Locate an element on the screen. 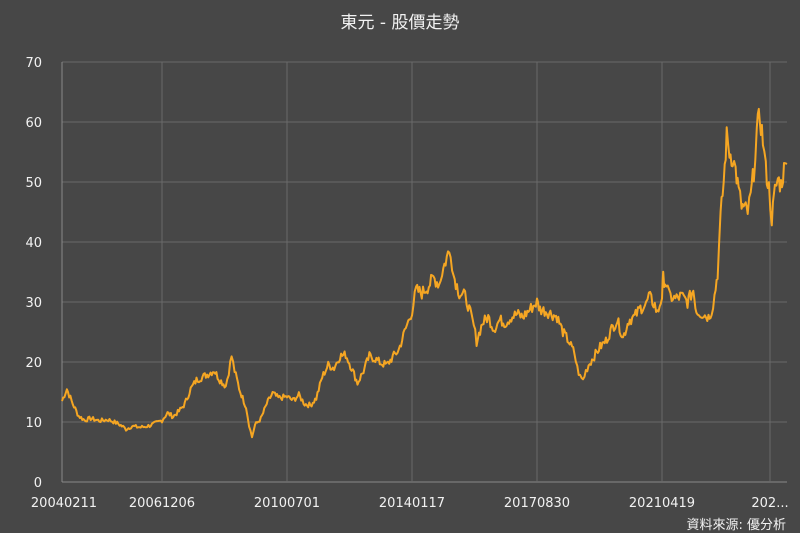 The image size is (800, 533). y-tick-label: 0 is located at coordinates (38, 483).